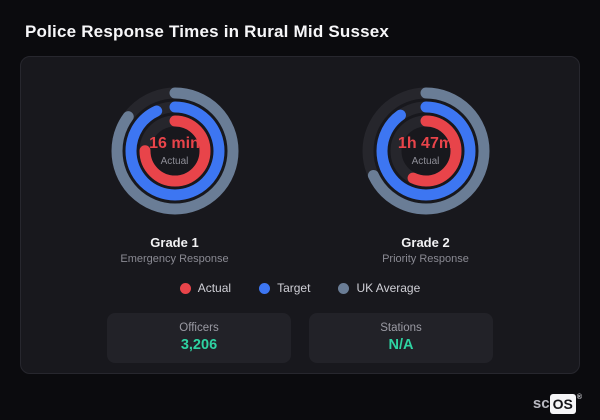  I want to click on uk-average-dot-icon, so click(344, 288).